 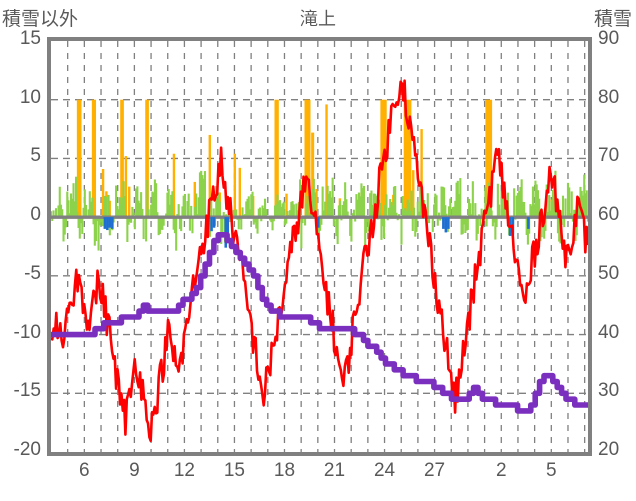 I want to click on left-axis-tick: 10, so click(x=30, y=97).